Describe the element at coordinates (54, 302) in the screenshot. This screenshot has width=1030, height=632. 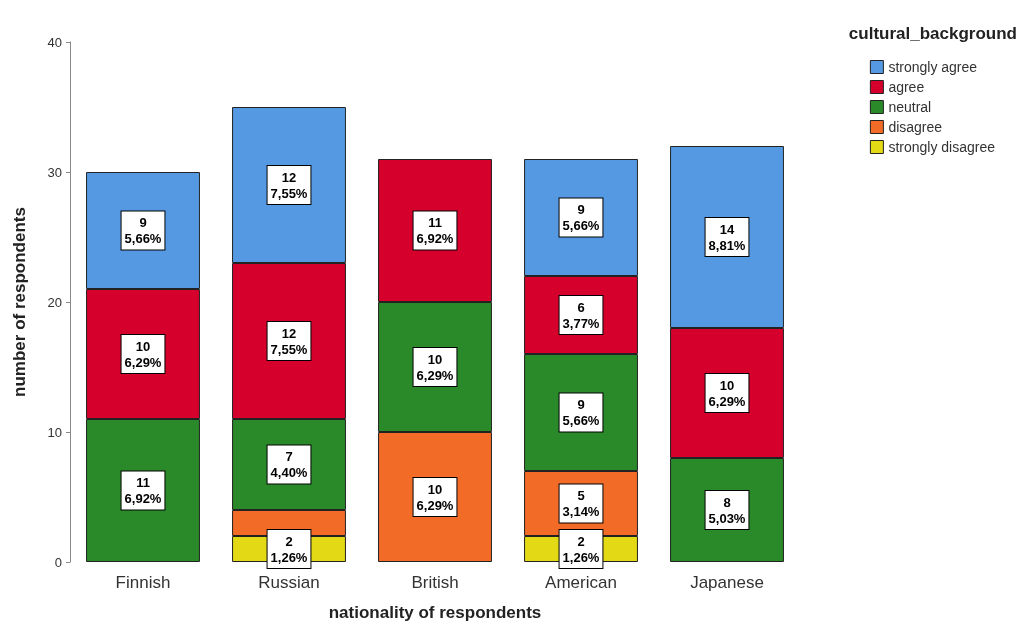
I see `y-tick-label: 20` at that location.